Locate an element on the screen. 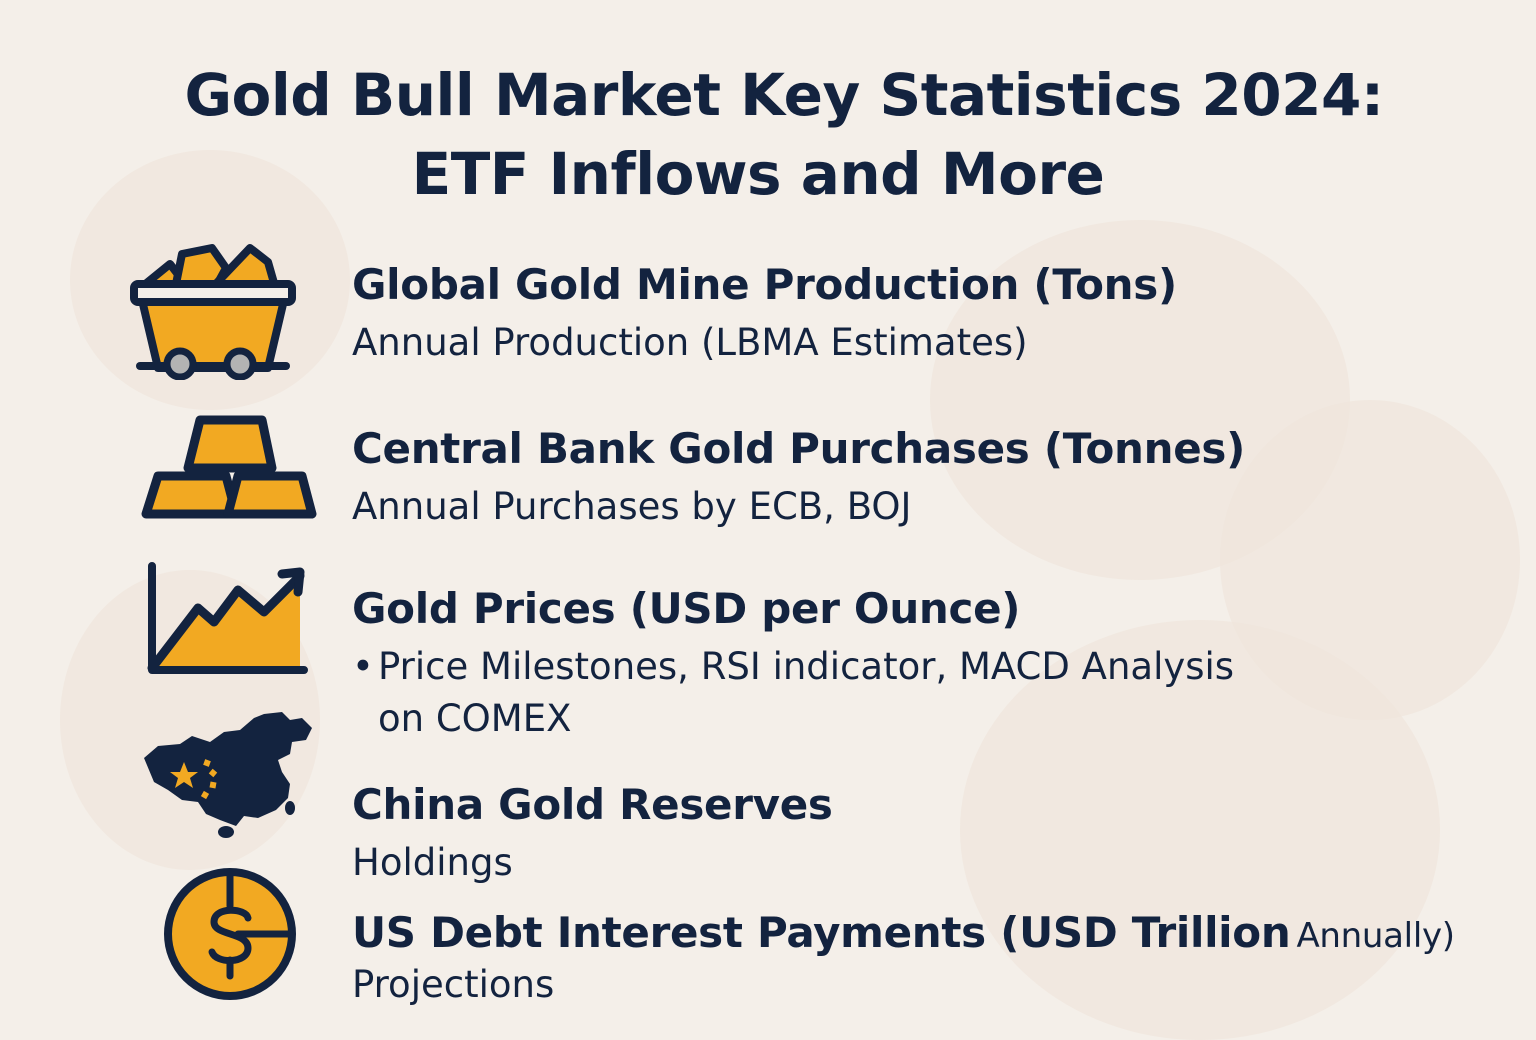 The height and width of the screenshot is (1040, 1536). item-subtitle-mine-production: Annual Production (LBMA Estimates) is located at coordinates (690, 342).